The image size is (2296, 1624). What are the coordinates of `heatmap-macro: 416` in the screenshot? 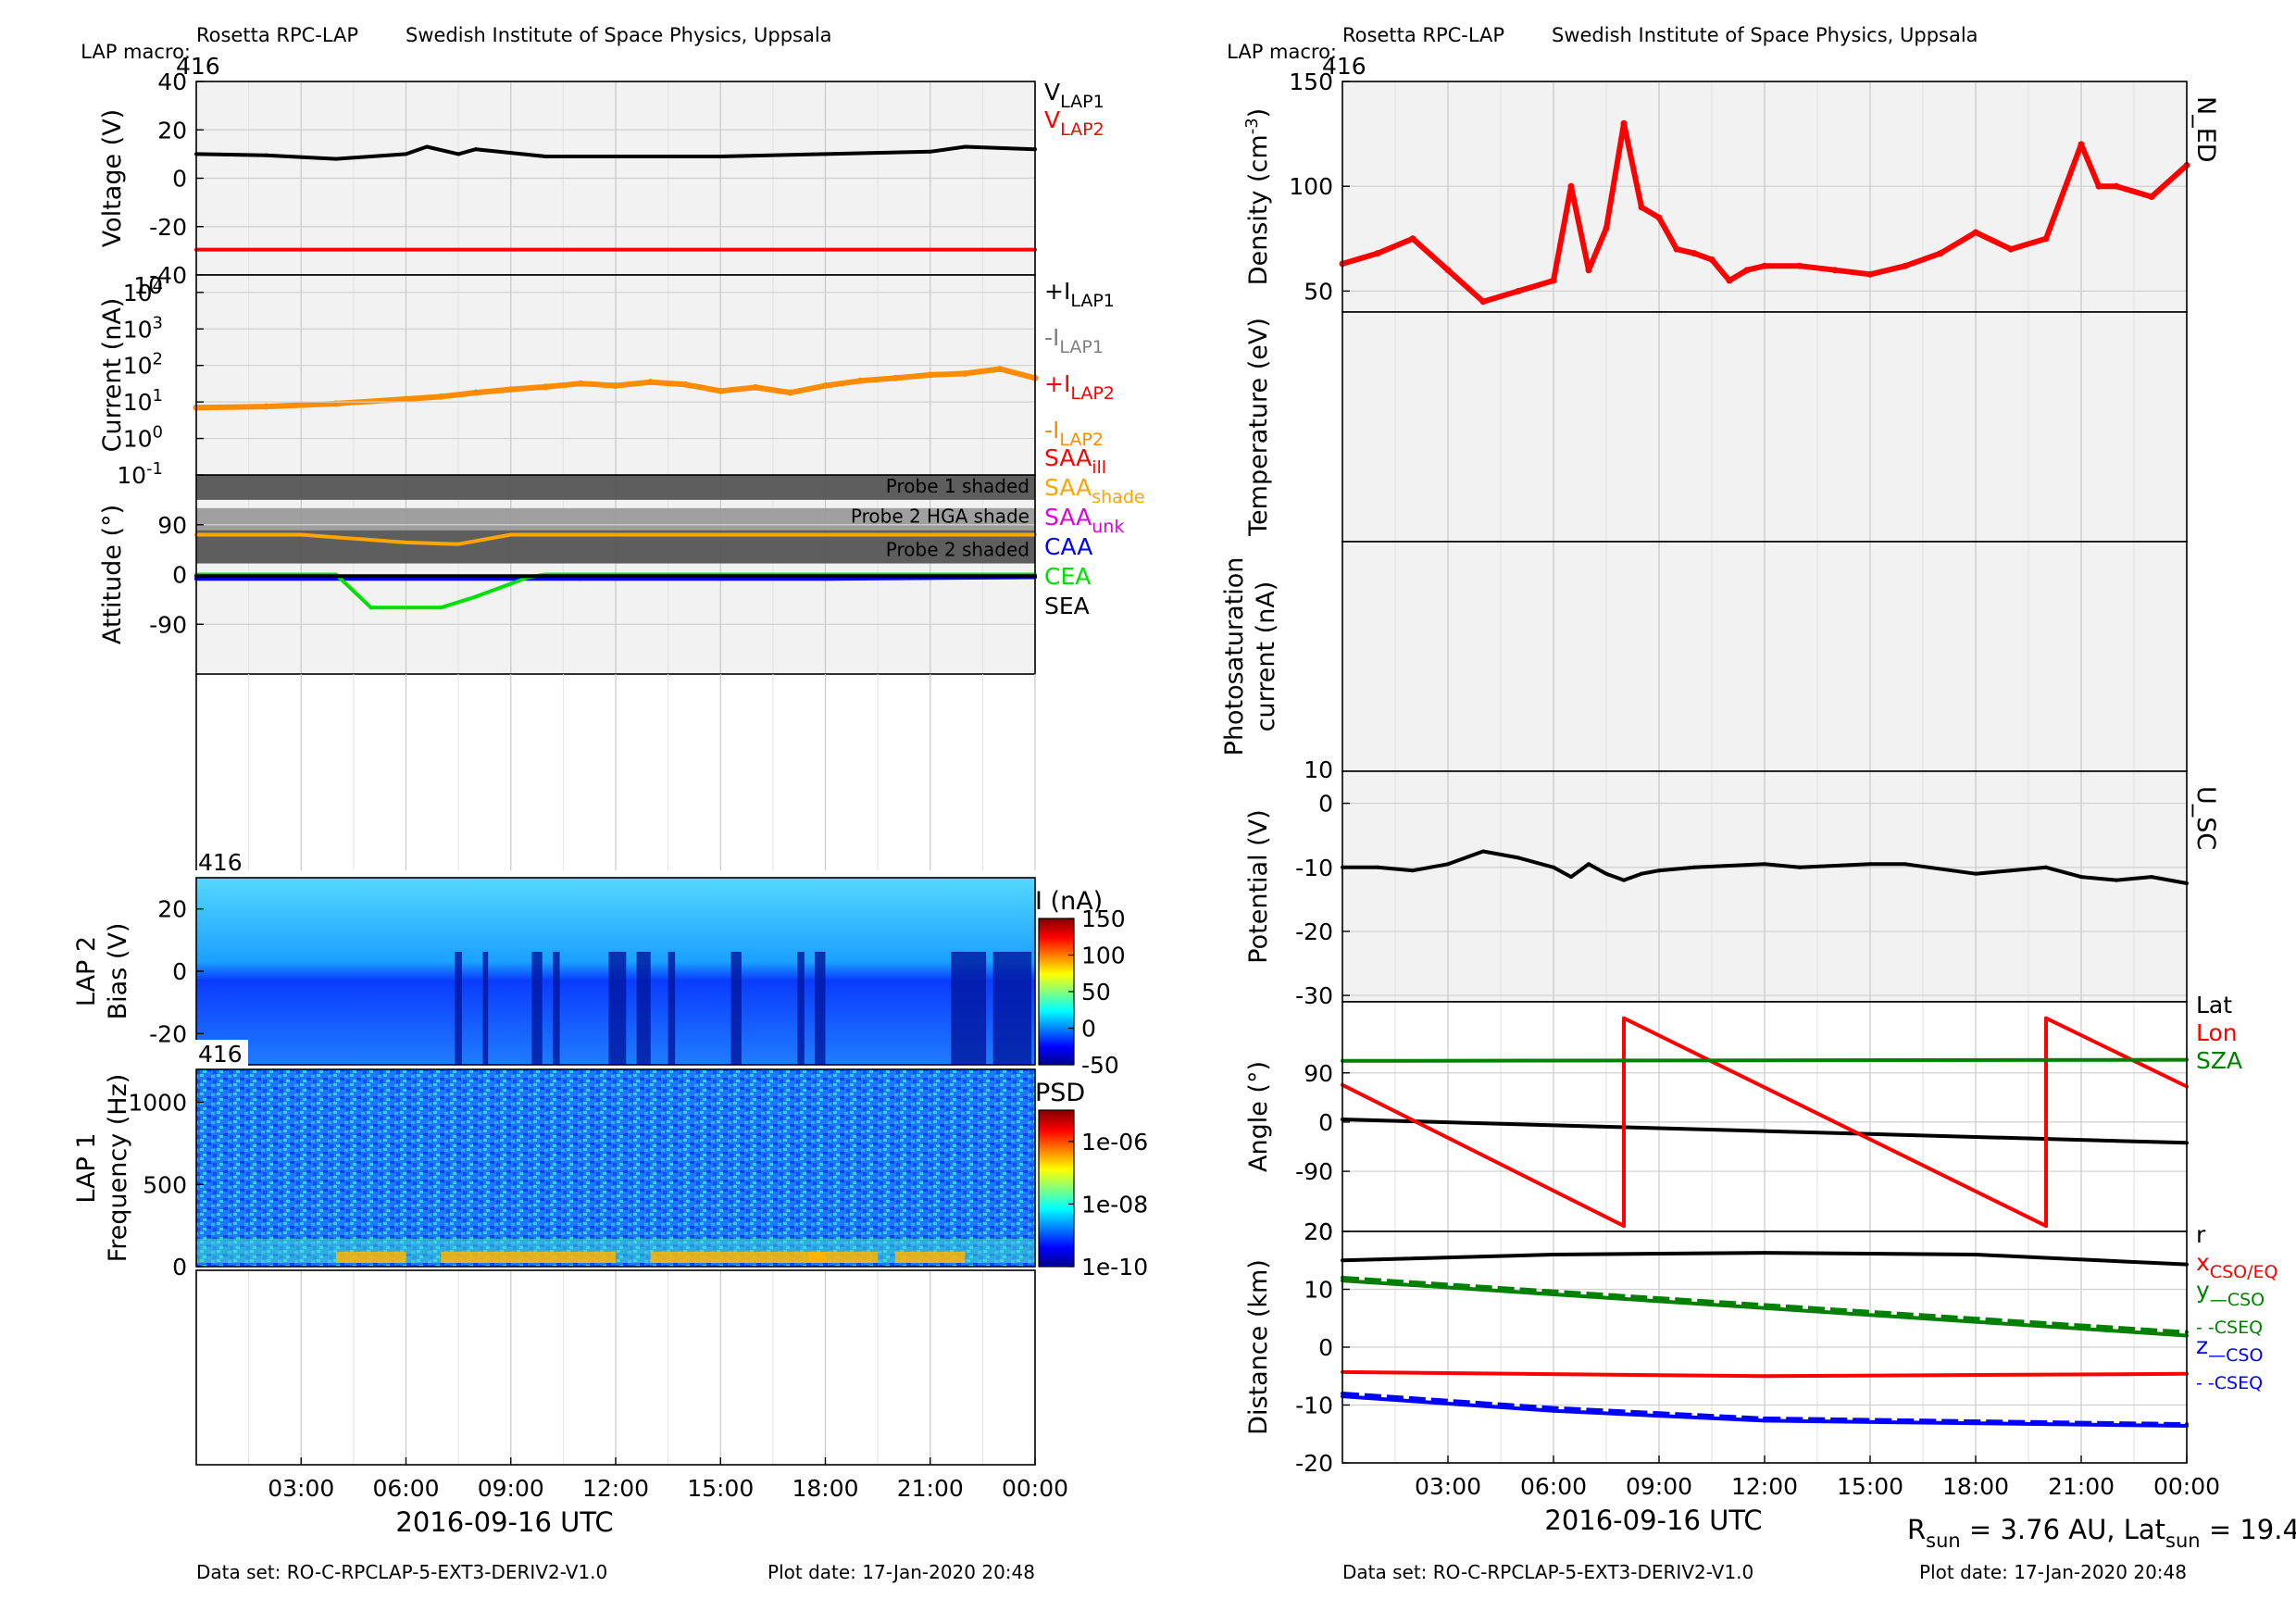 It's located at (220, 1054).